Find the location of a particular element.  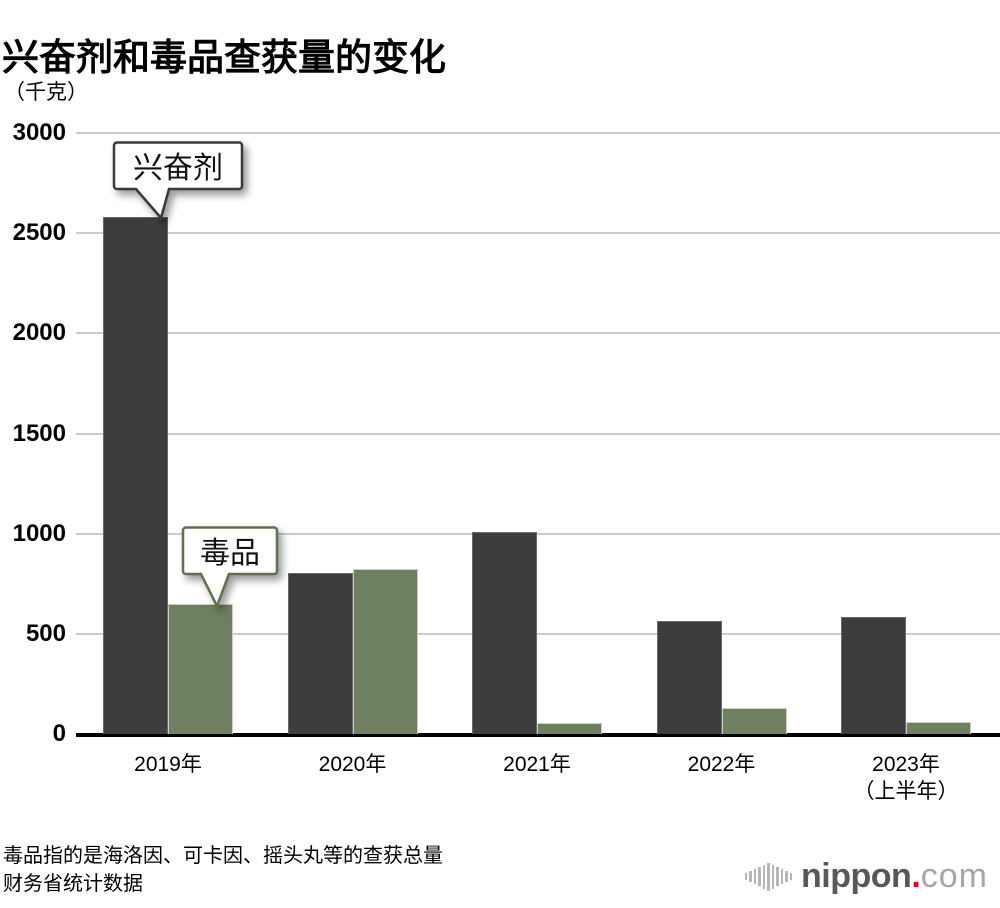

bar-兴奋剂-2019年 is located at coordinates (135, 475).